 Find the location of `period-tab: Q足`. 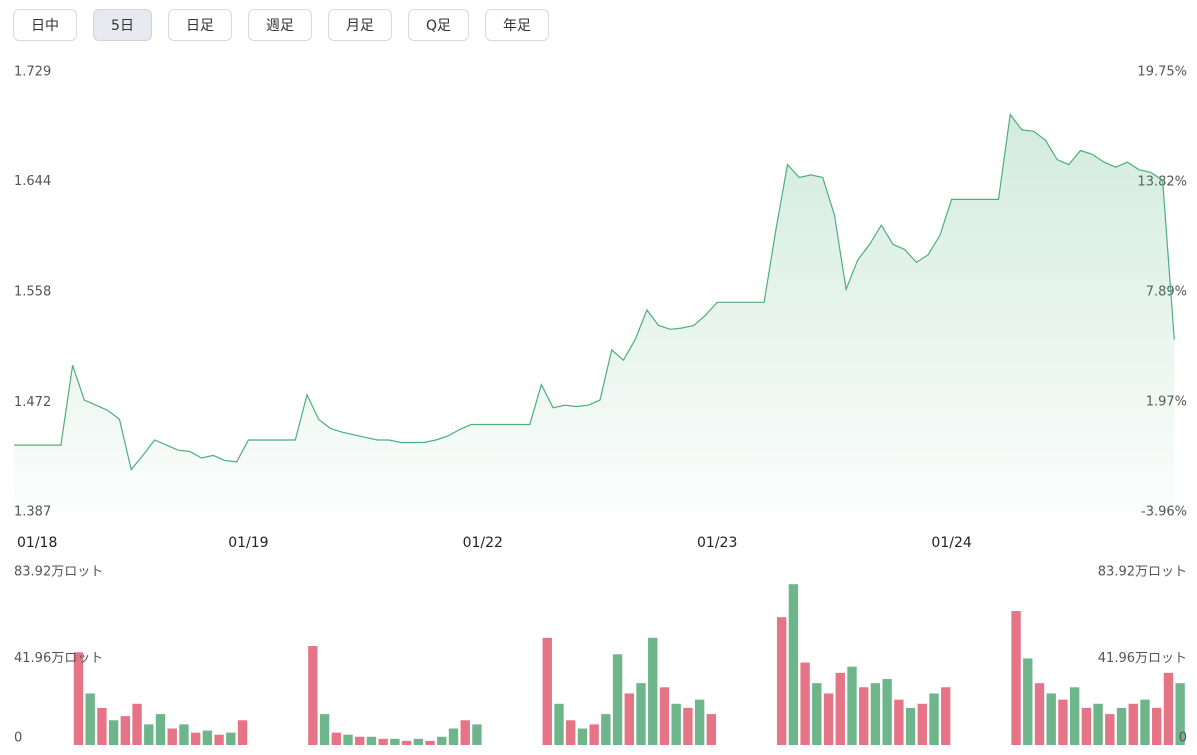

period-tab: Q足 is located at coordinates (439, 25).